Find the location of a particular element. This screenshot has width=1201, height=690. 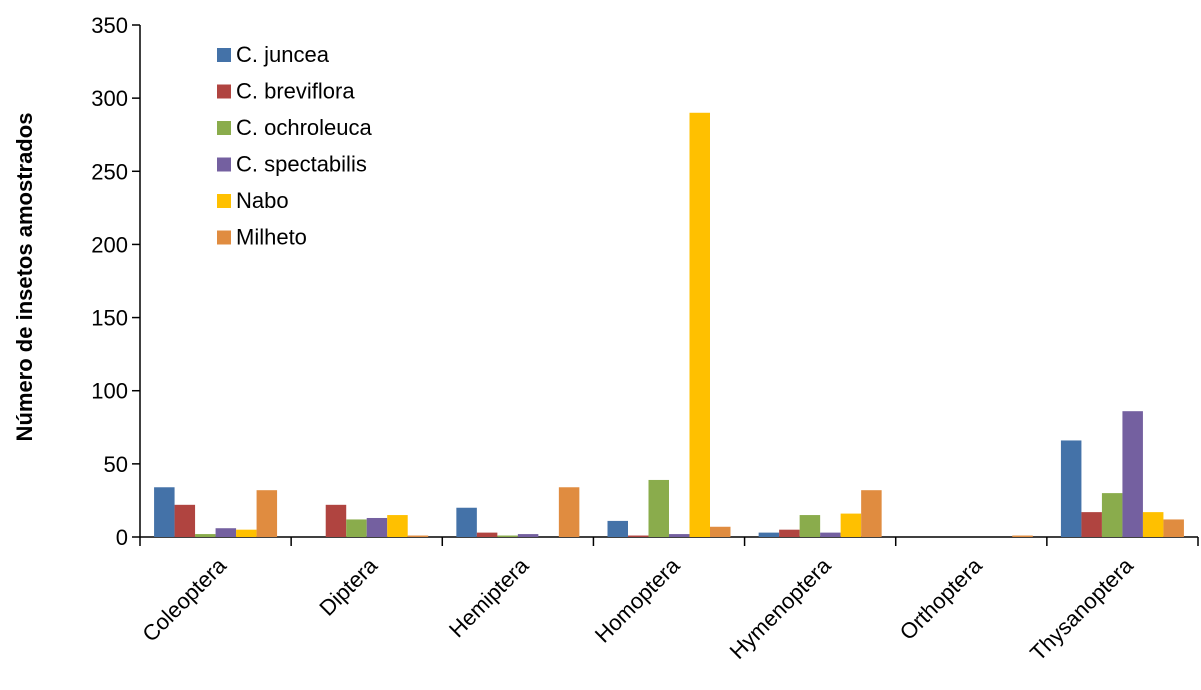

legend-label: C. spectabilis is located at coordinates (301, 164).